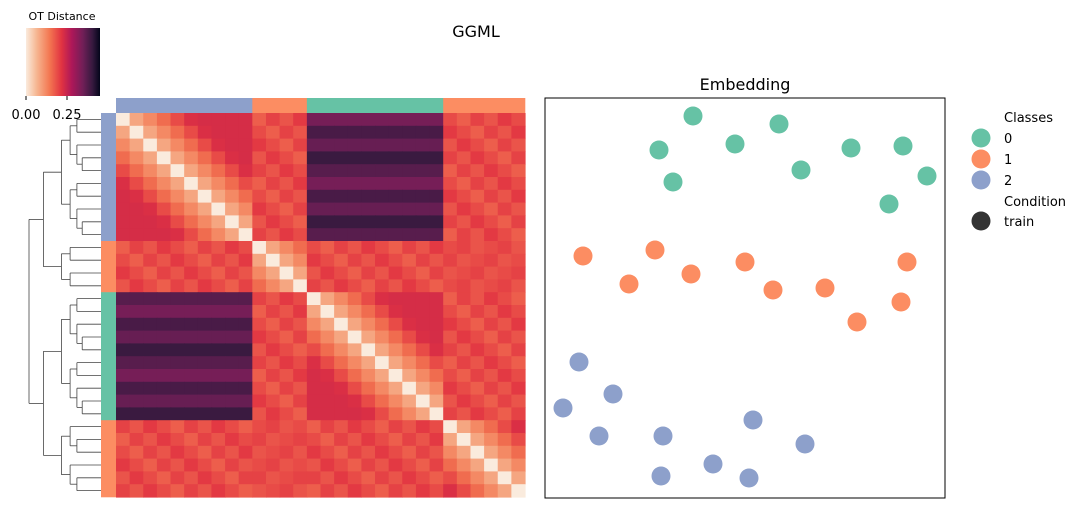 The width and height of the screenshot is (1086, 508). I want to click on figure-title: GGML, so click(476, 31).